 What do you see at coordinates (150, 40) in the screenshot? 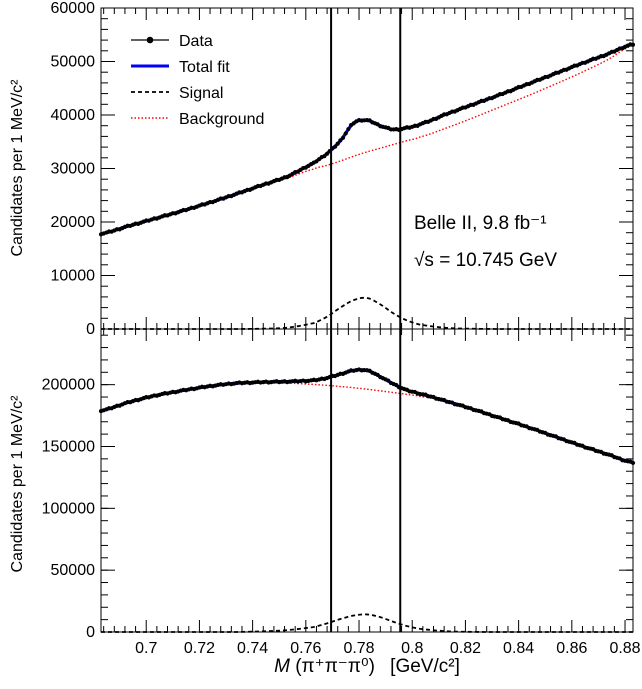
I see `legend-marker-data` at bounding box center [150, 40].